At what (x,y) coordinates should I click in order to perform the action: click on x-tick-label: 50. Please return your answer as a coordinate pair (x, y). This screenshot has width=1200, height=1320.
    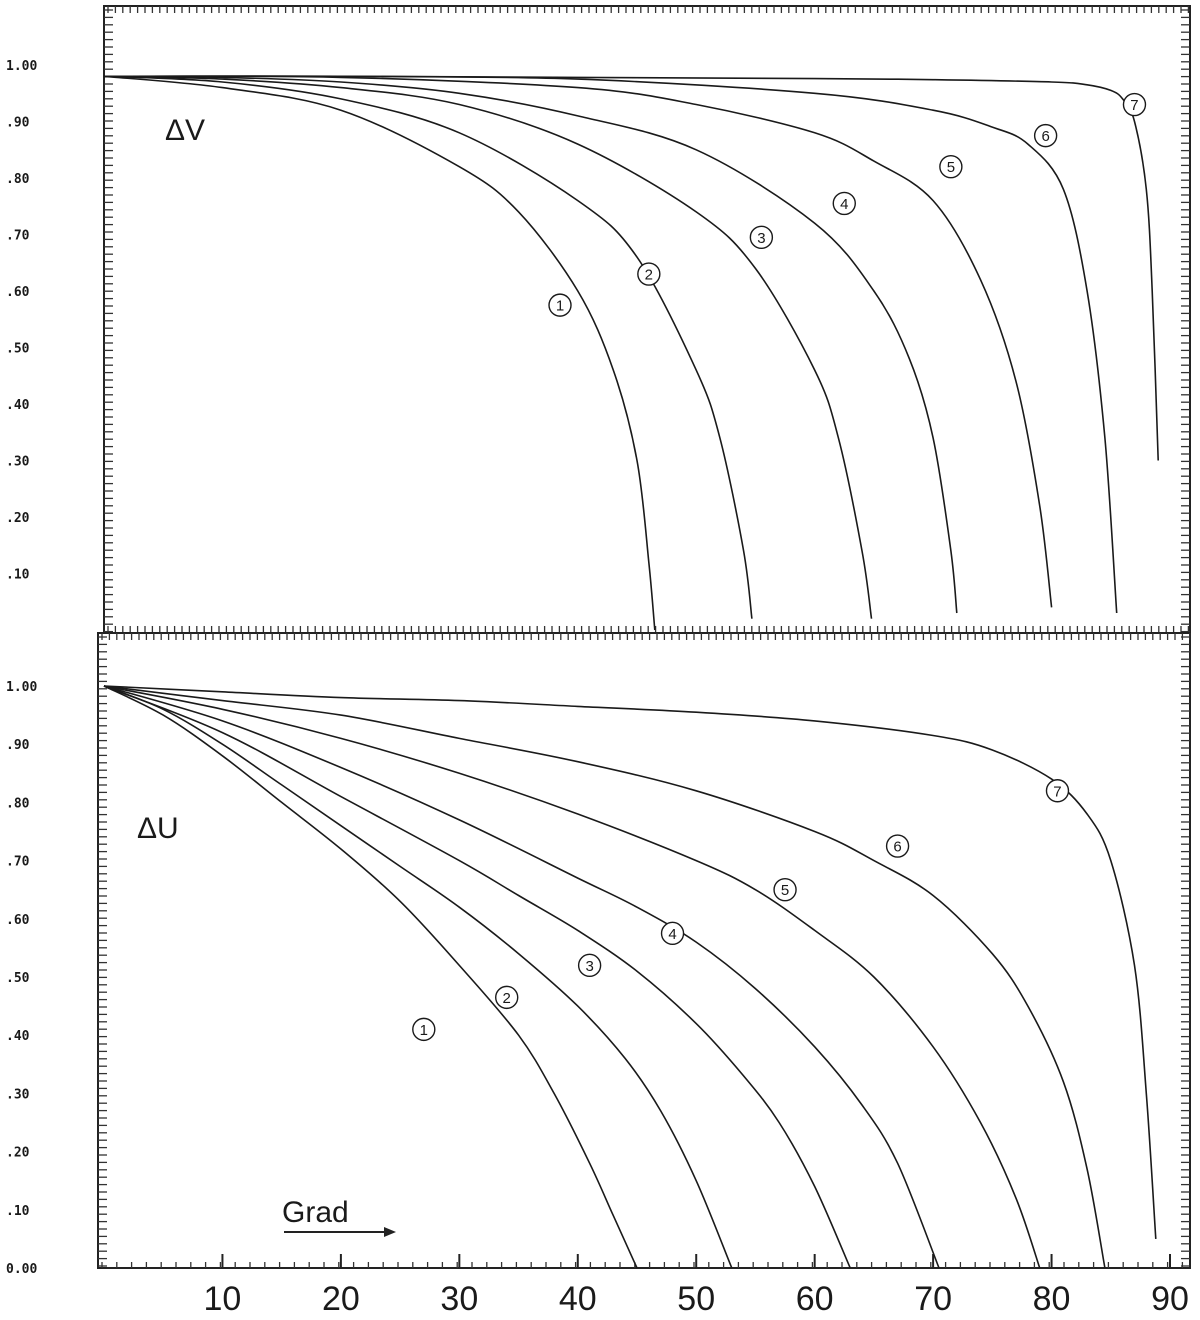
    Looking at the image, I should click on (696, 1299).